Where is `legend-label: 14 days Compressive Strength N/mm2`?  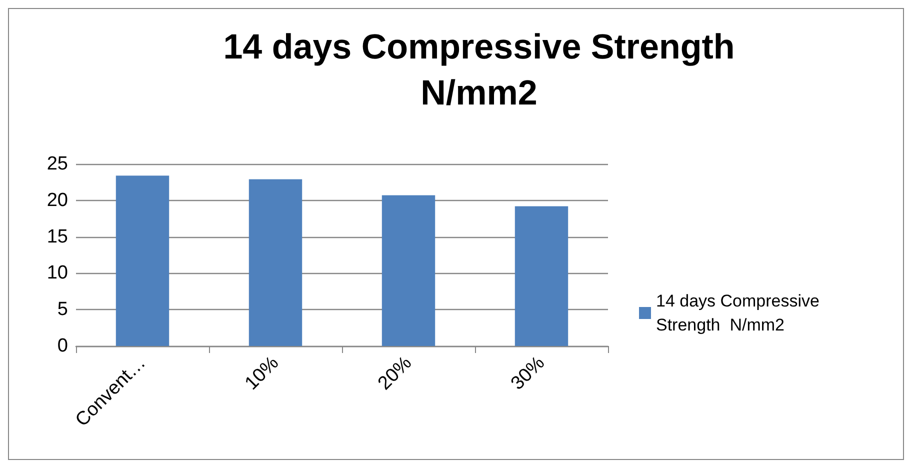
legend-label: 14 days Compressive Strength N/mm2 is located at coordinates (738, 313).